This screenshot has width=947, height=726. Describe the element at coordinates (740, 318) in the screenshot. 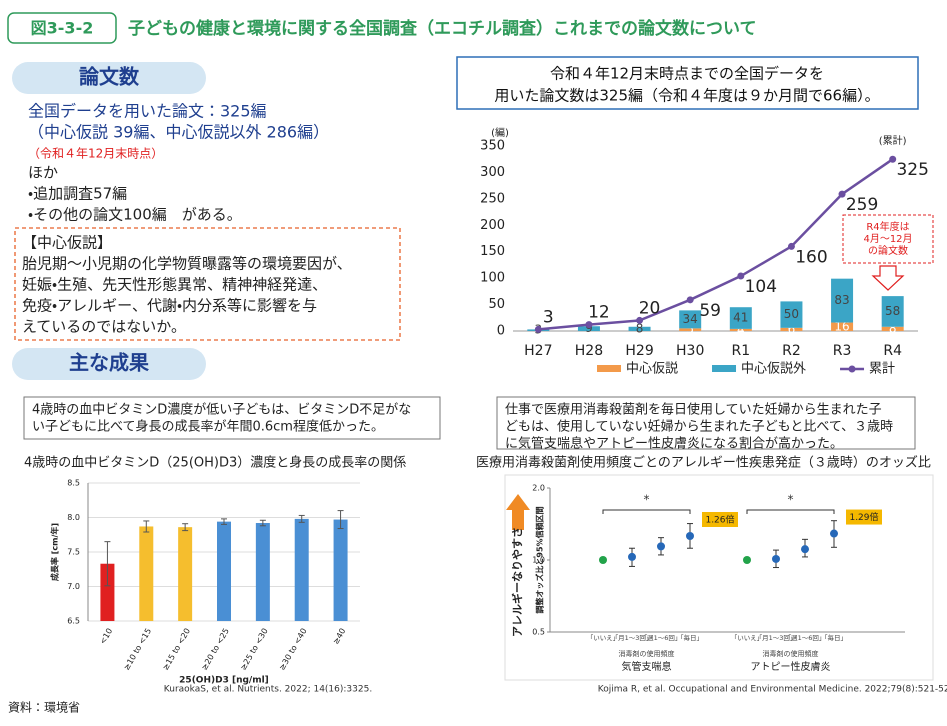

I see `bar-label: 41` at that location.